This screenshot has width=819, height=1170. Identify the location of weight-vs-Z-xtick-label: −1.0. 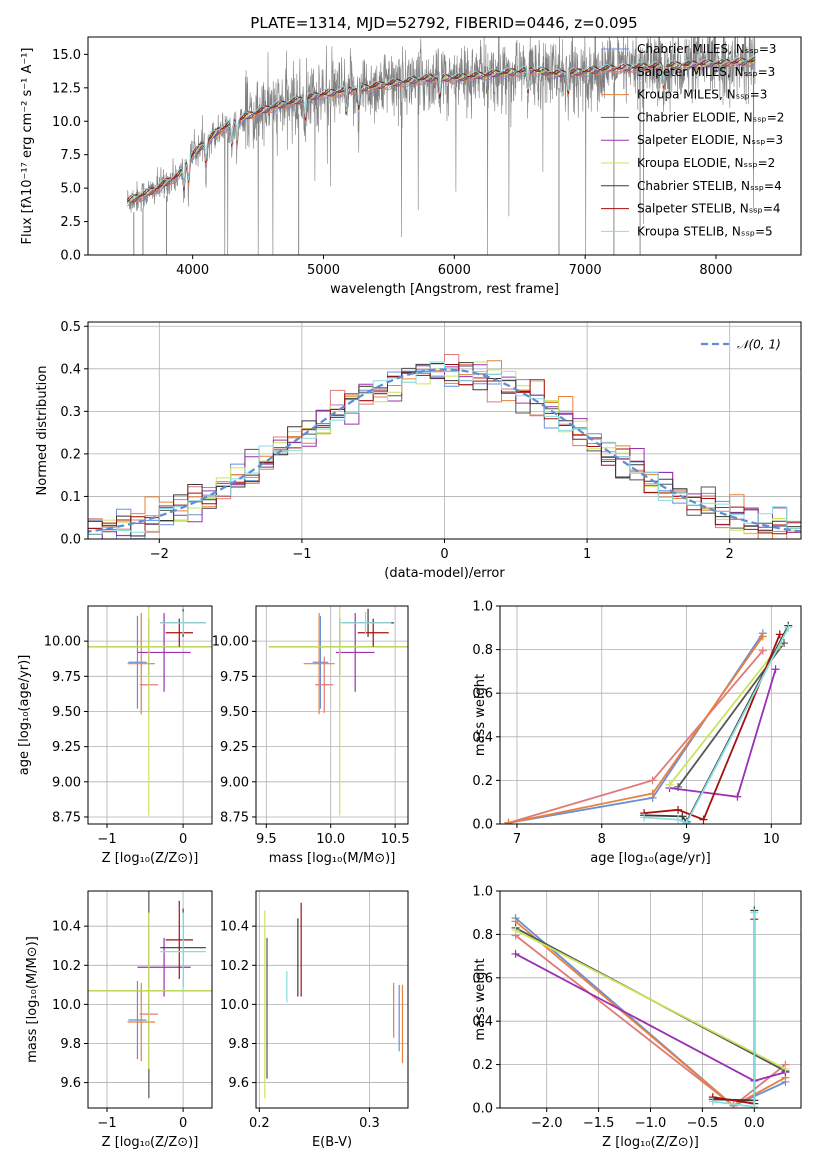
(651, 1123).